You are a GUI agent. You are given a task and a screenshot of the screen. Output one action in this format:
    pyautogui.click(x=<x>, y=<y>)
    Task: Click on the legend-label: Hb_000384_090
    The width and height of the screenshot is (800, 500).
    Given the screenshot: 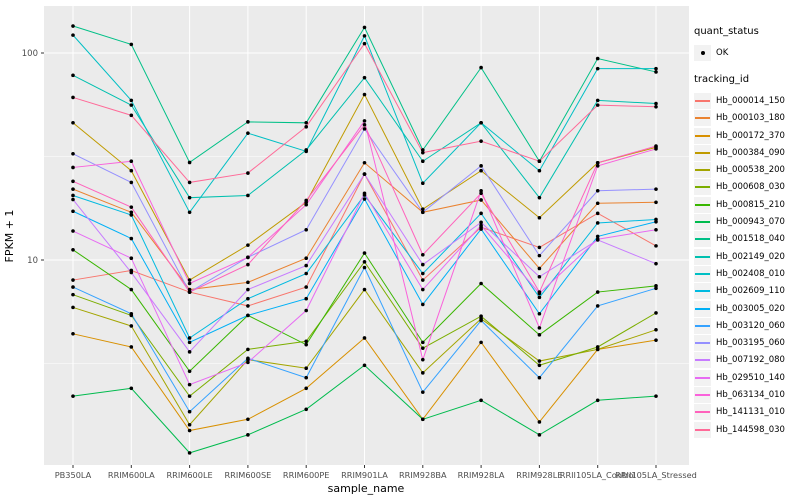 What is the action you would take?
    pyautogui.click(x=750, y=152)
    